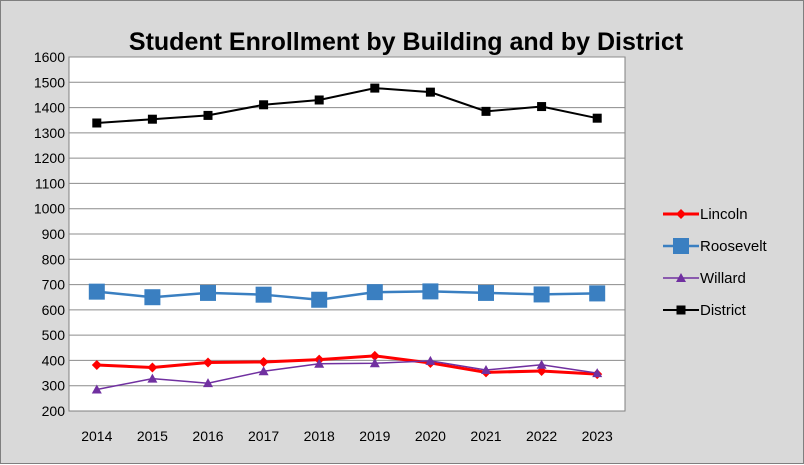 This screenshot has height=465, width=804. Describe the element at coordinates (319, 299) in the screenshot. I see `data-point-roosevelt-2018` at that location.